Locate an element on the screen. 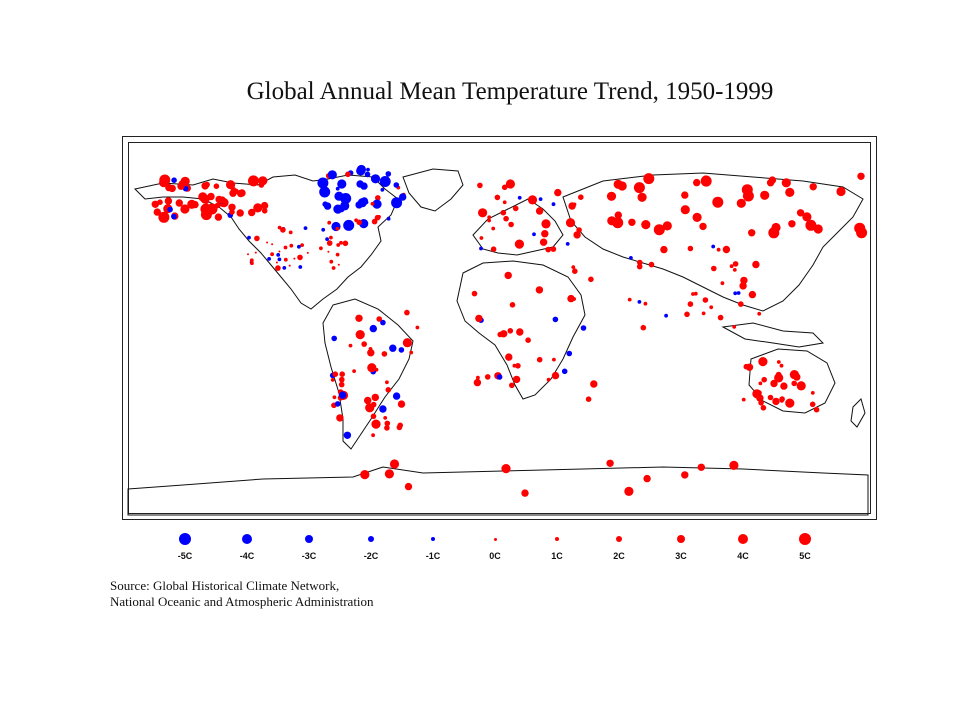 The height and width of the screenshot is (720, 960). europe-outline is located at coordinates (518, 227).